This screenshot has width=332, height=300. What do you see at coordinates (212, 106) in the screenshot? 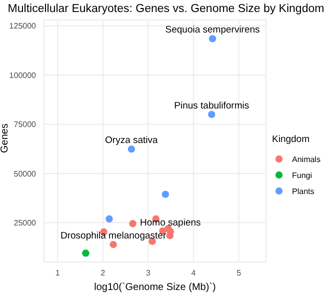
I see `annotation: Pinus tabuliformis` at bounding box center [212, 106].